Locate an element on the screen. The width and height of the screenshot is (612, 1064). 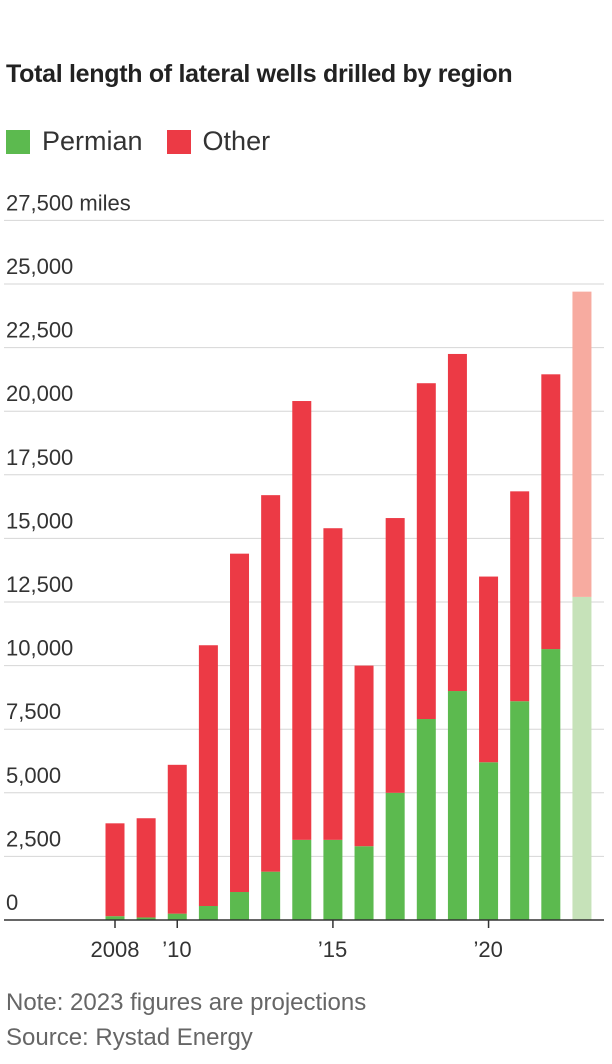
x-tick-label: ’10 is located at coordinates (176, 949).